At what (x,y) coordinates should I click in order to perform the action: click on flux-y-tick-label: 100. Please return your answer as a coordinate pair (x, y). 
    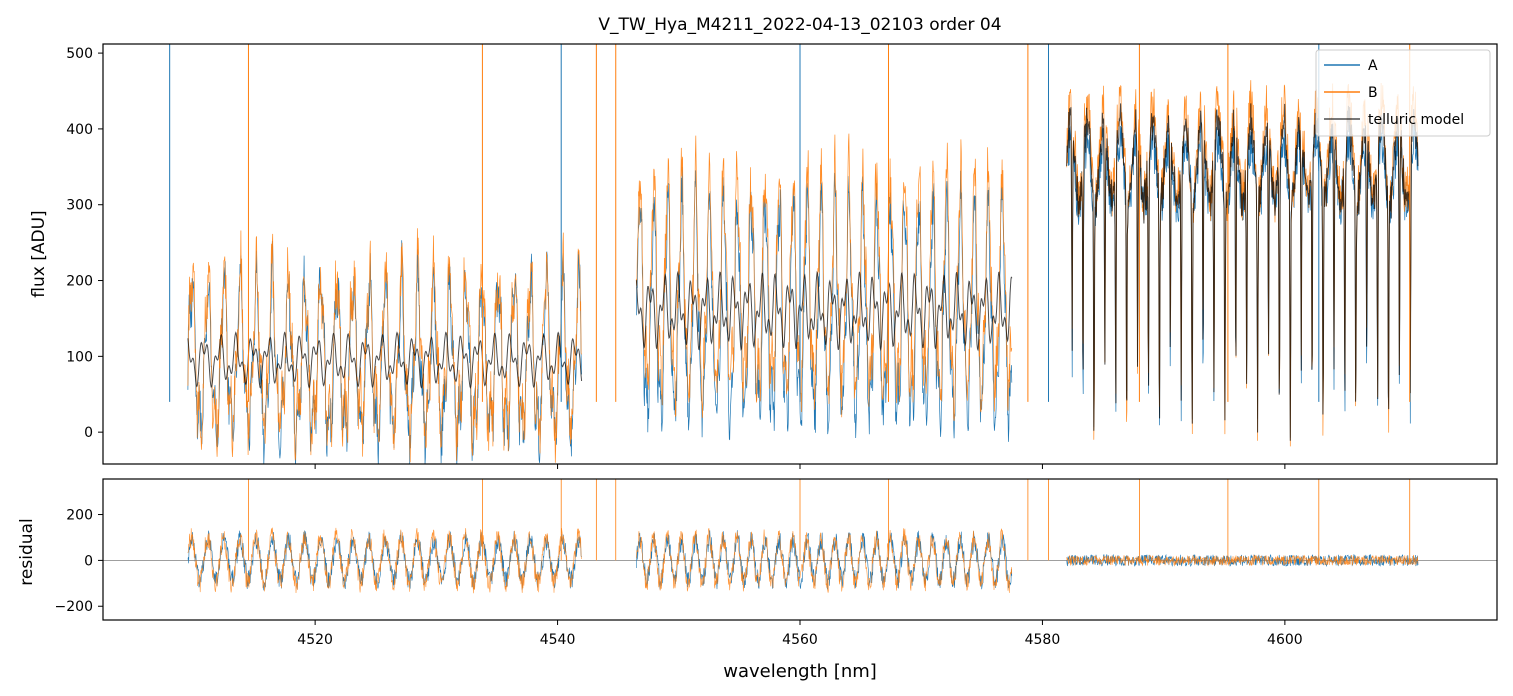
    Looking at the image, I should click on (79, 357).